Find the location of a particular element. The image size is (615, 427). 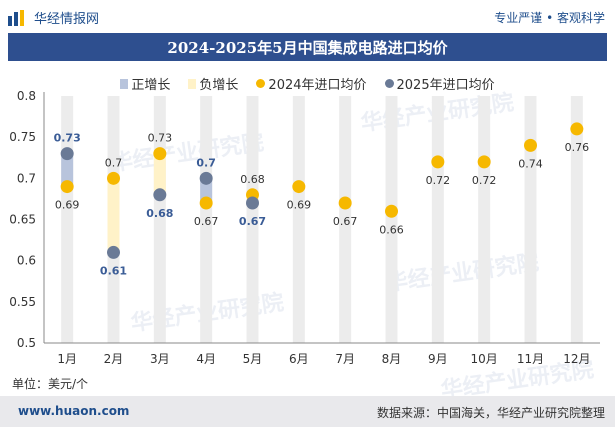

top-header: 华经情报网 专业严谨 • 客观科学 is located at coordinates (307, 17).